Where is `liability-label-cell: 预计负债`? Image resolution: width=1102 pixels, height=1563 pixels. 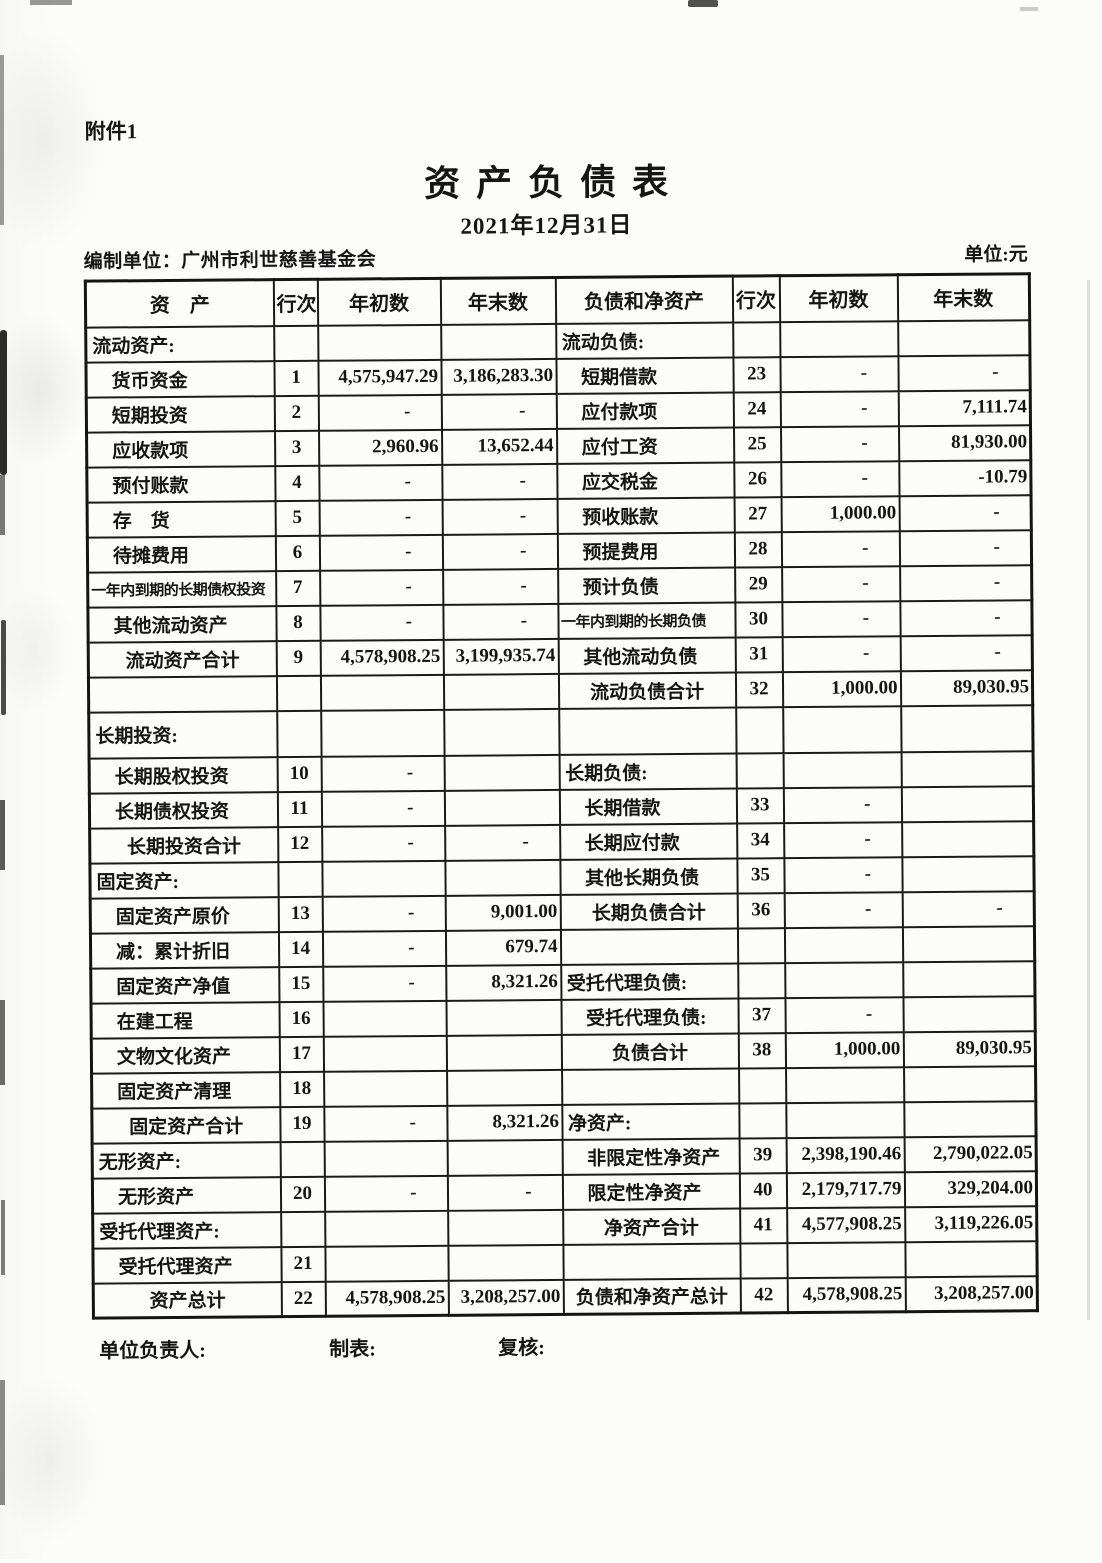
liability-label-cell: 预计负债 is located at coordinates (646, 585).